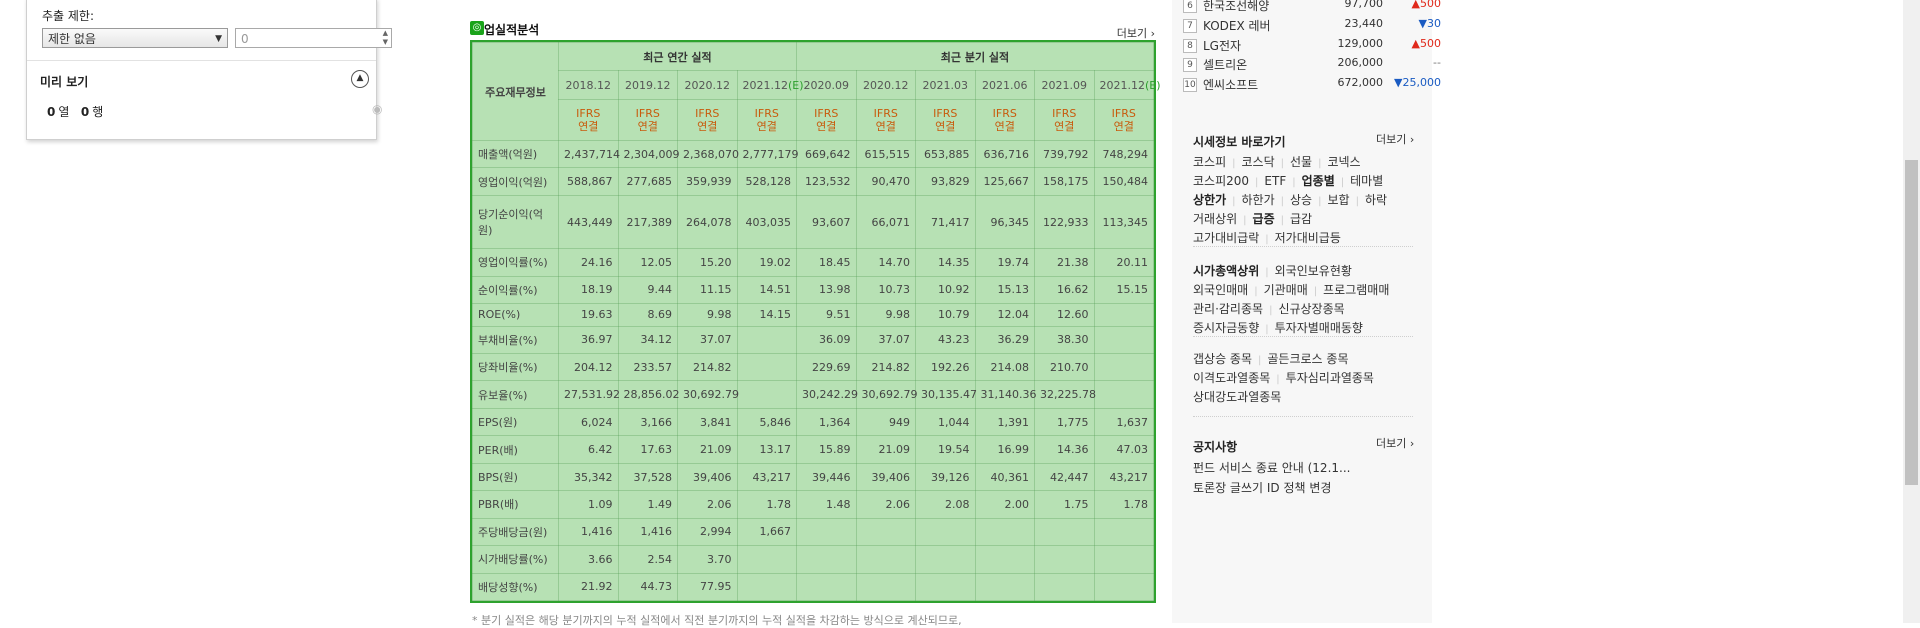 The height and width of the screenshot is (628, 1920). Describe the element at coordinates (648, 85) in the screenshot. I see `period-label: 2019.12` at that location.